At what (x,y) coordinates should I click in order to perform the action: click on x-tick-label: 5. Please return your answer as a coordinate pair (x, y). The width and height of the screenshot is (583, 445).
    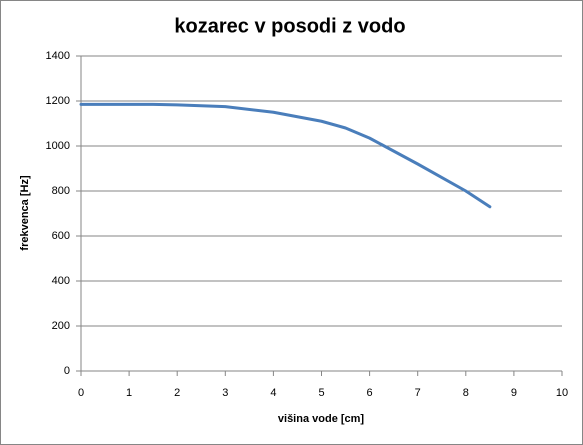
    Looking at the image, I should click on (321, 393).